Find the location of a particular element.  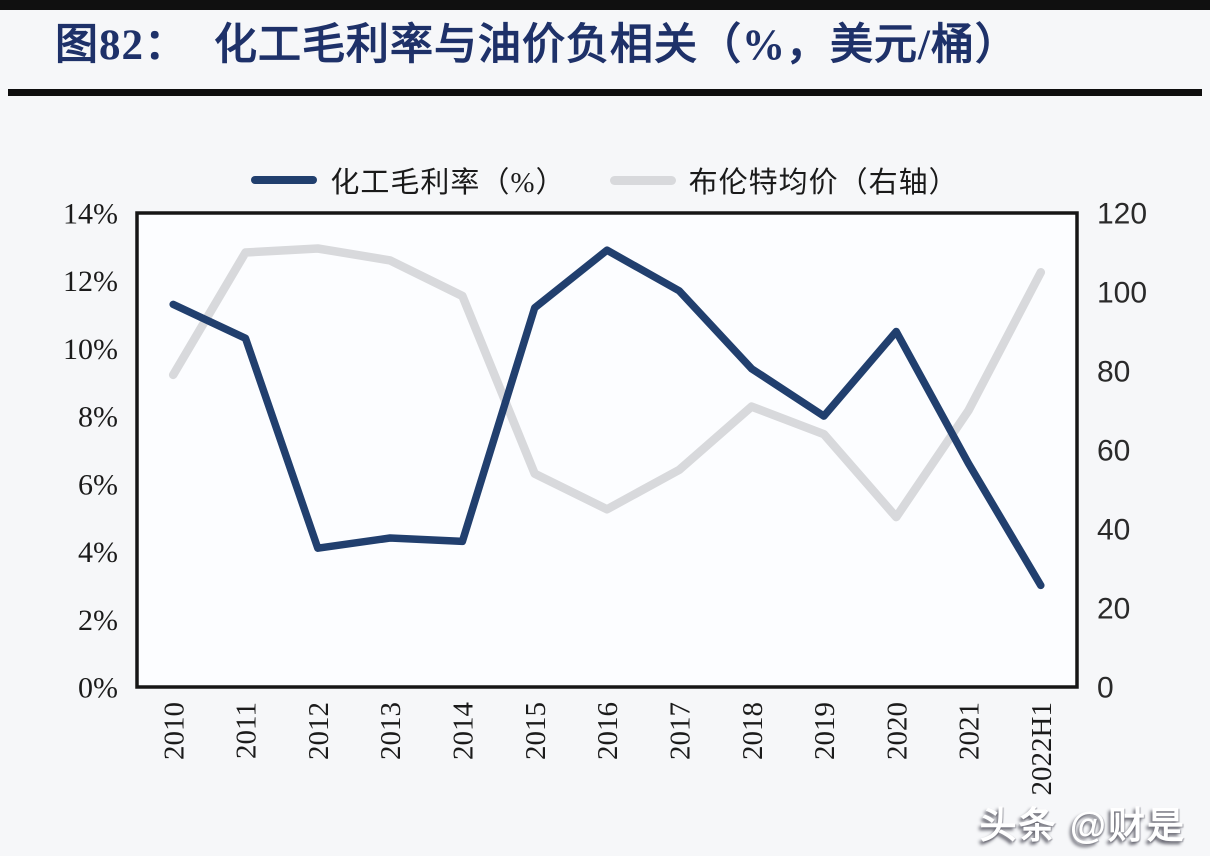

x-axis-tick-label: 2014 is located at coordinates (464, 731).